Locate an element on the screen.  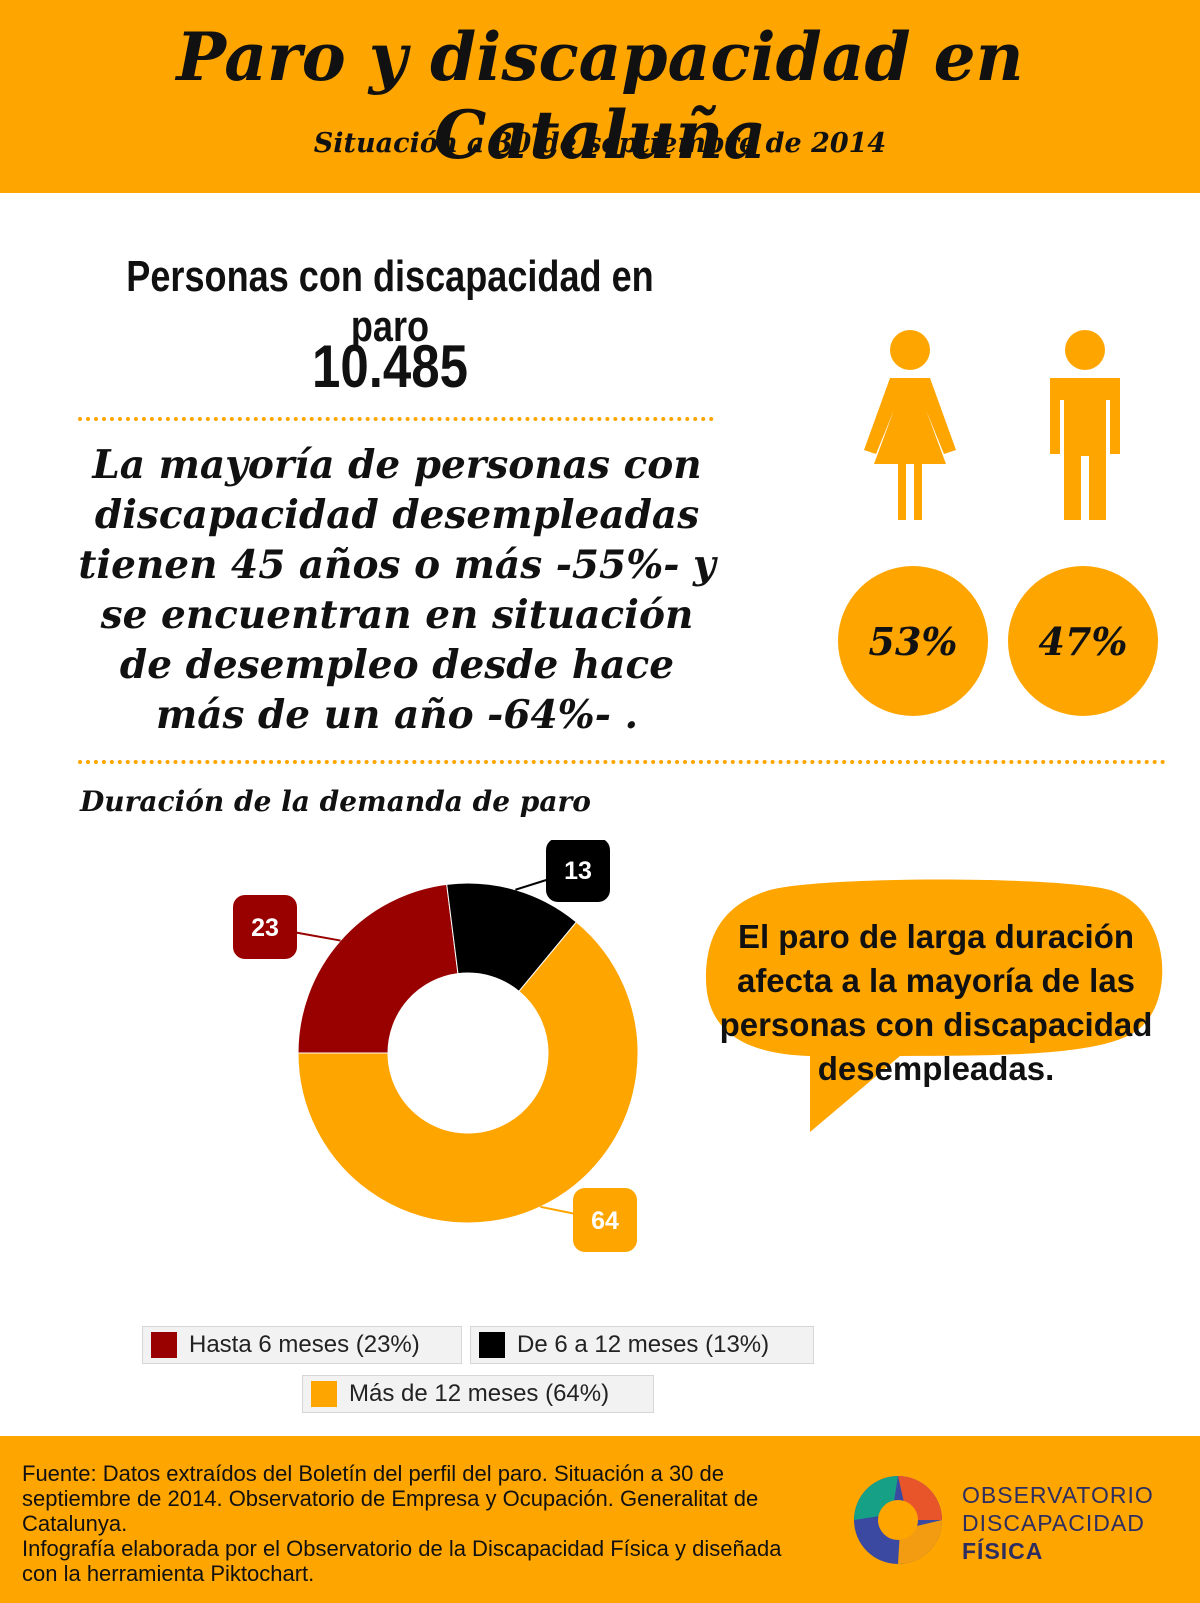
women-percent: 53% is located at coordinates (913, 641).